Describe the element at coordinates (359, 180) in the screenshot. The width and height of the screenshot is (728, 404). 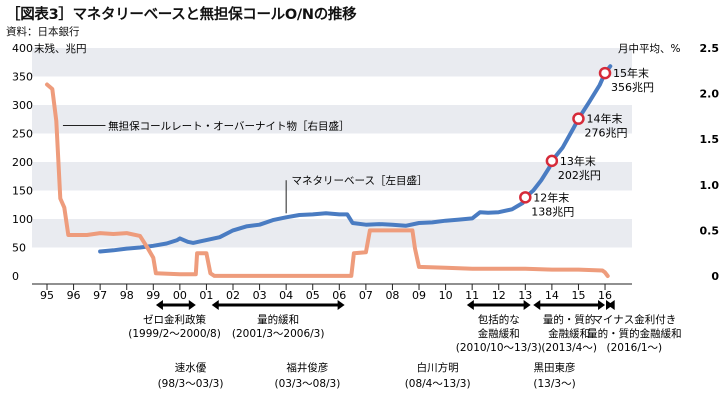
I see `series-label-monetary-base: マネタリーベース［左目盛］` at that location.